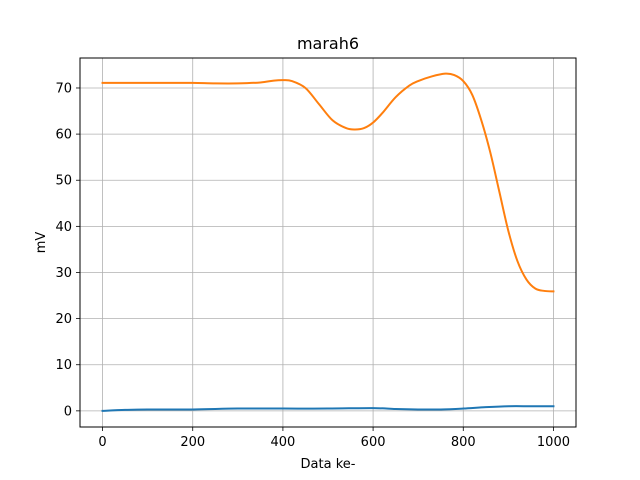 The width and height of the screenshot is (640, 480). What do you see at coordinates (63, 227) in the screenshot?
I see `y-tick-label: 40` at bounding box center [63, 227].